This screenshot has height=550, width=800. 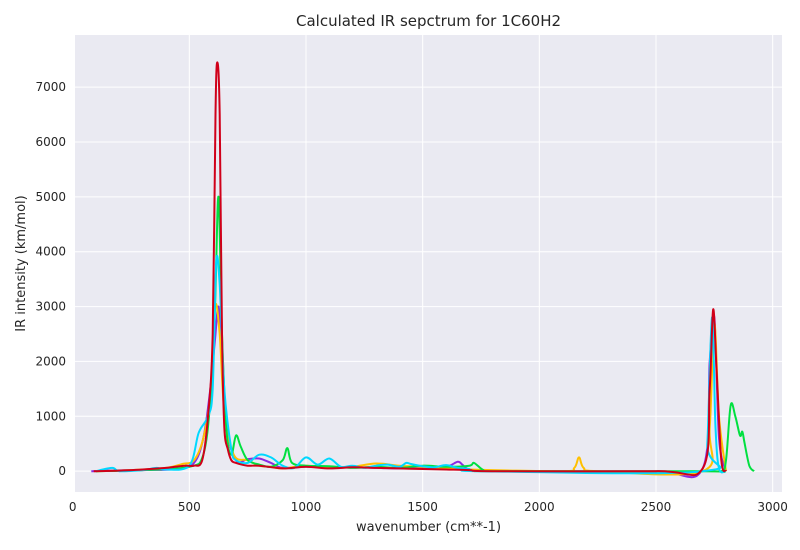 What do you see at coordinates (50, 307) in the screenshot?
I see `y-tick-label: 3000` at bounding box center [50, 307].